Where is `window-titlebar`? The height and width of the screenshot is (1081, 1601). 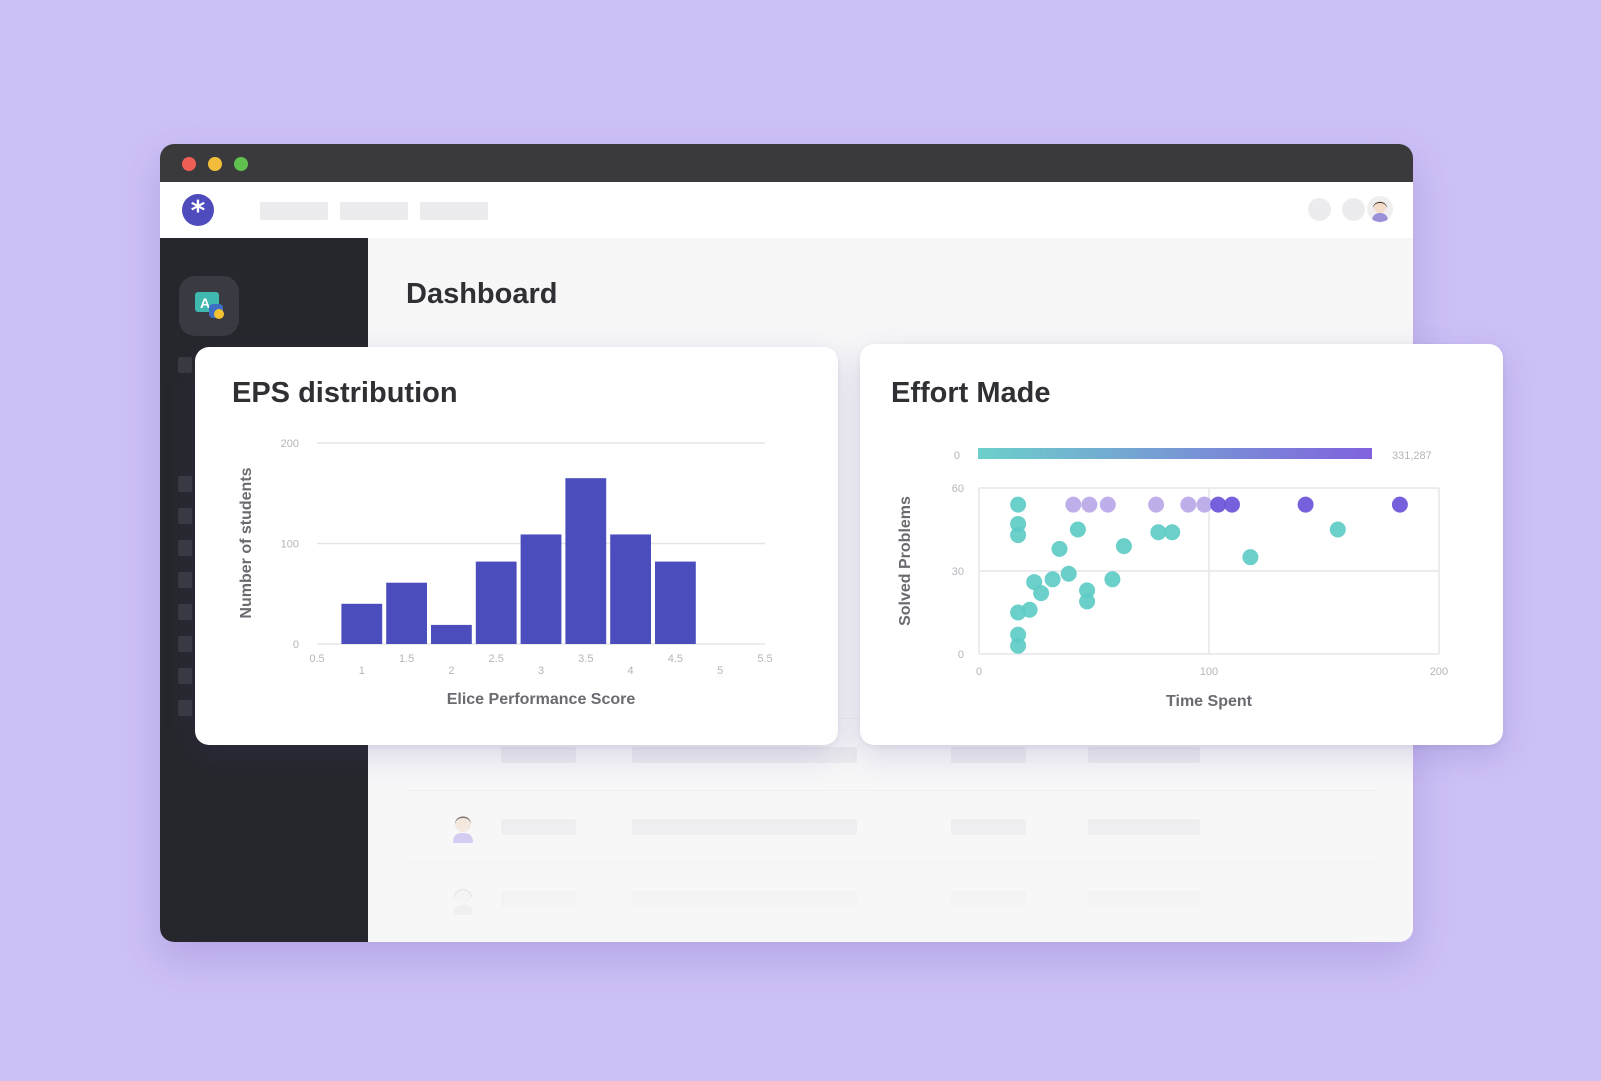 window-titlebar is located at coordinates (786, 163).